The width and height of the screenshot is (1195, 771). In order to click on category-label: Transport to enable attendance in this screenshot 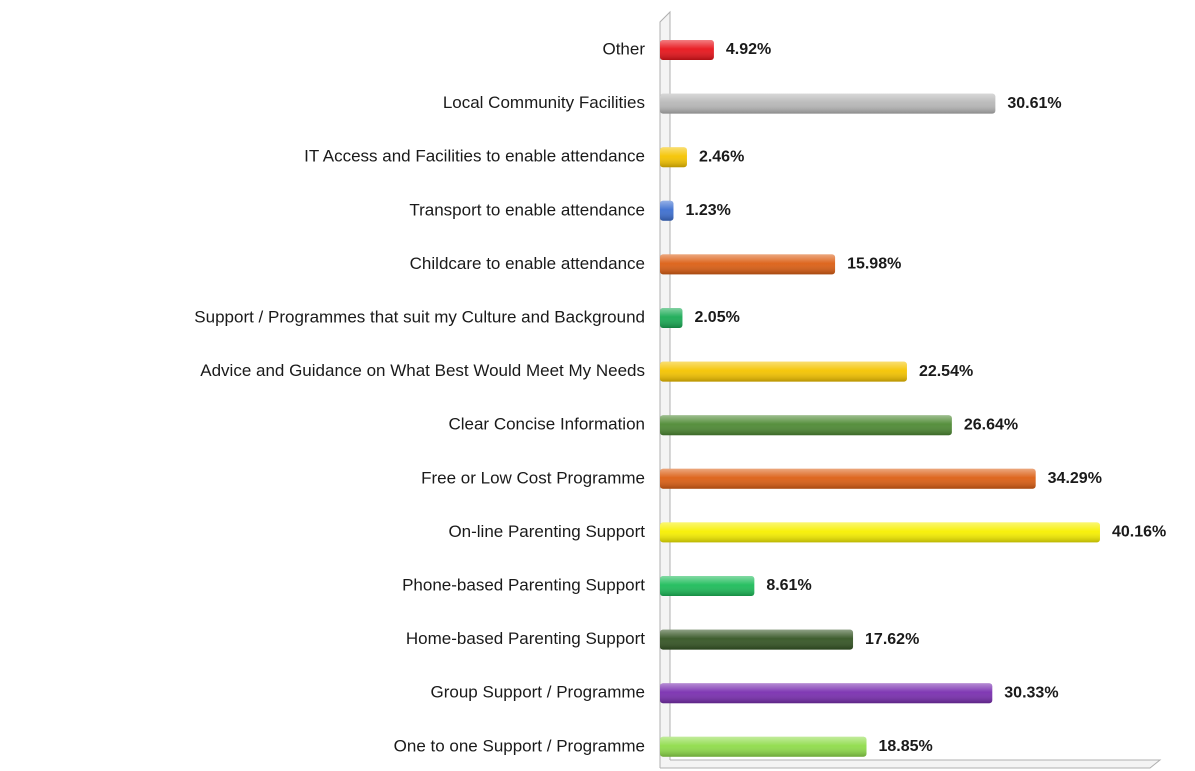, I will do `click(527, 209)`.